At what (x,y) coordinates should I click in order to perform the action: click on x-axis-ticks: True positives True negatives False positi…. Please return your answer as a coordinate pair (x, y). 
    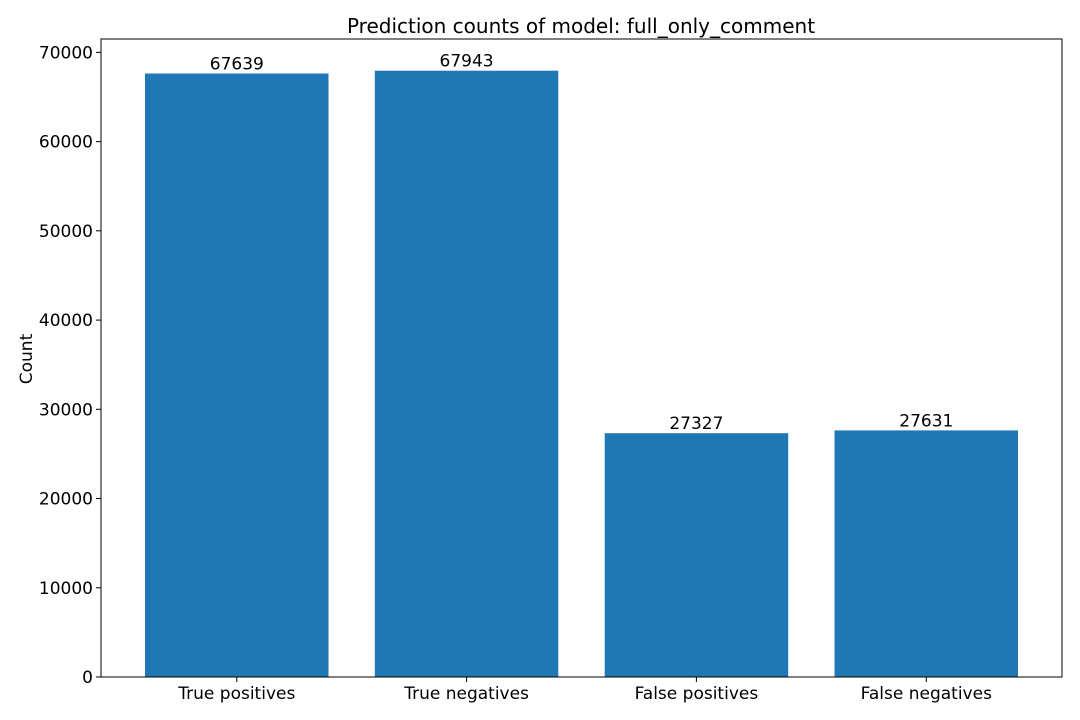
    Looking at the image, I should click on (584, 690).